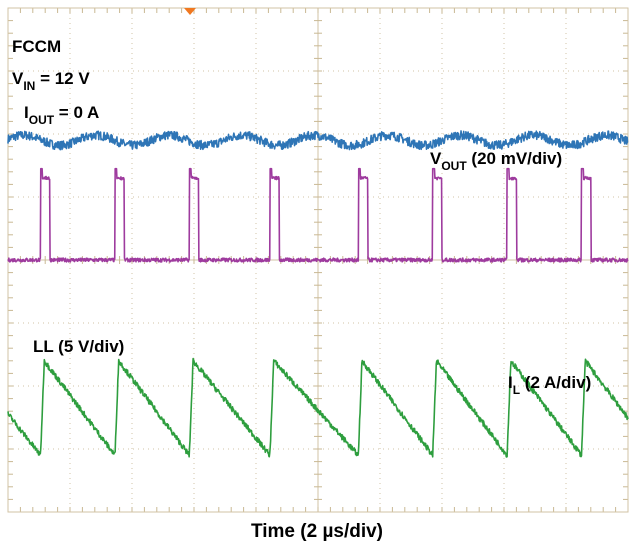 Image resolution: width=634 pixels, height=553 pixels. What do you see at coordinates (318, 140) in the screenshot?
I see `series-v-out-trace` at bounding box center [318, 140].